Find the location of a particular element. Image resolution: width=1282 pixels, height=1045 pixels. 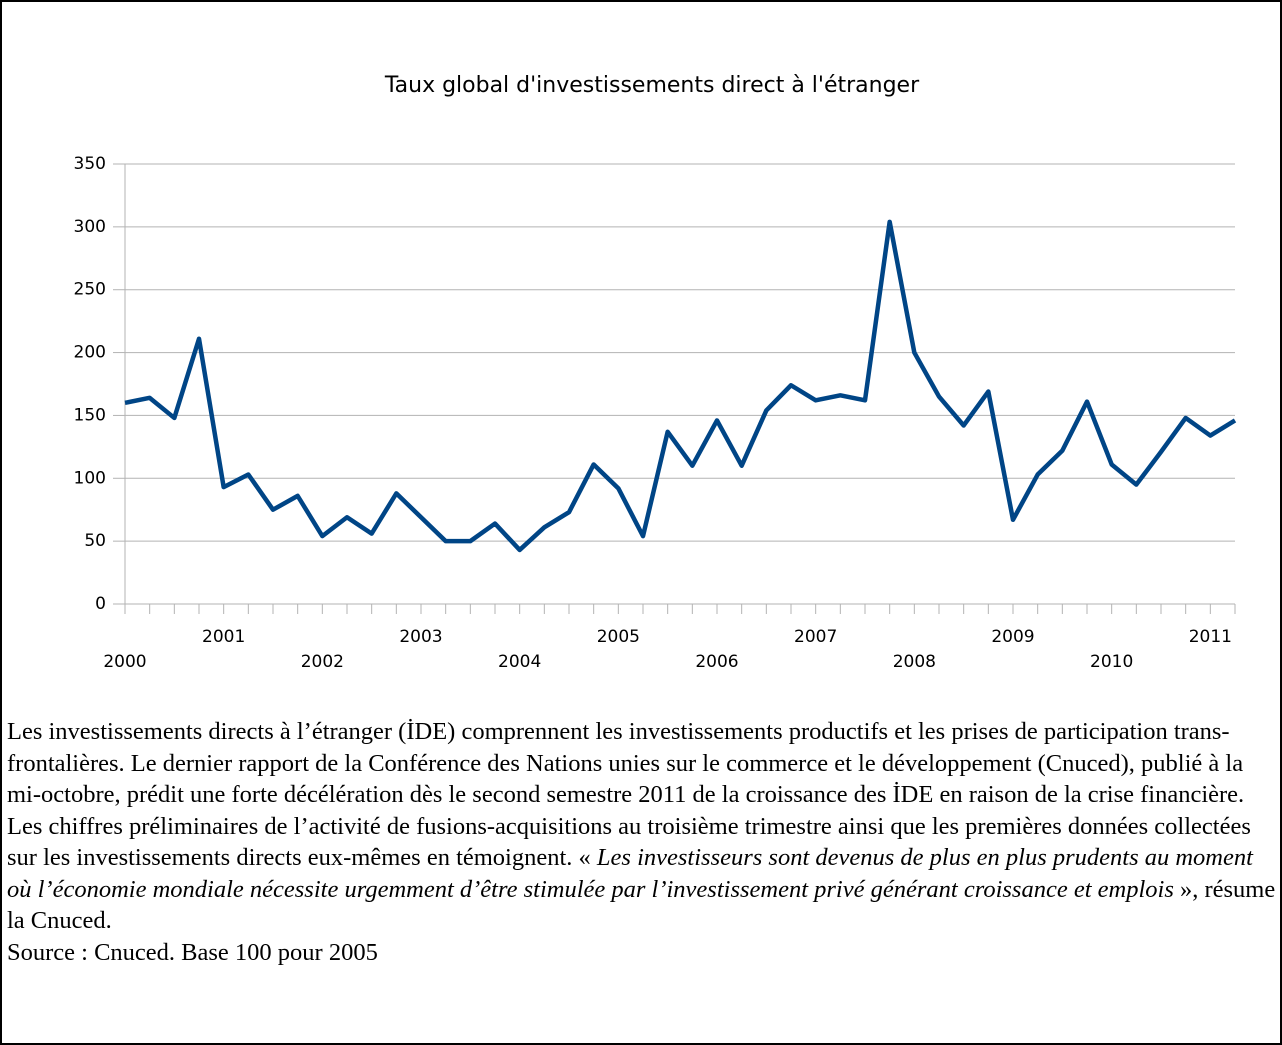

x-tick-label: 2003 is located at coordinates (420, 637).